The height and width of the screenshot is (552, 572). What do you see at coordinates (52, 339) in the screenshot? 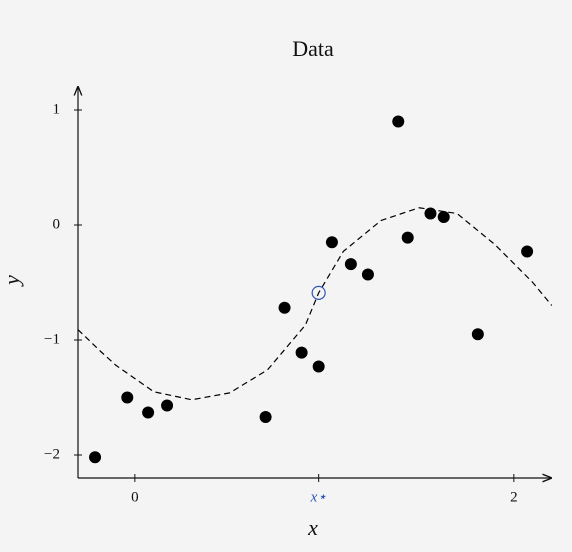
I see `y-tick-label: −1` at bounding box center [52, 339].